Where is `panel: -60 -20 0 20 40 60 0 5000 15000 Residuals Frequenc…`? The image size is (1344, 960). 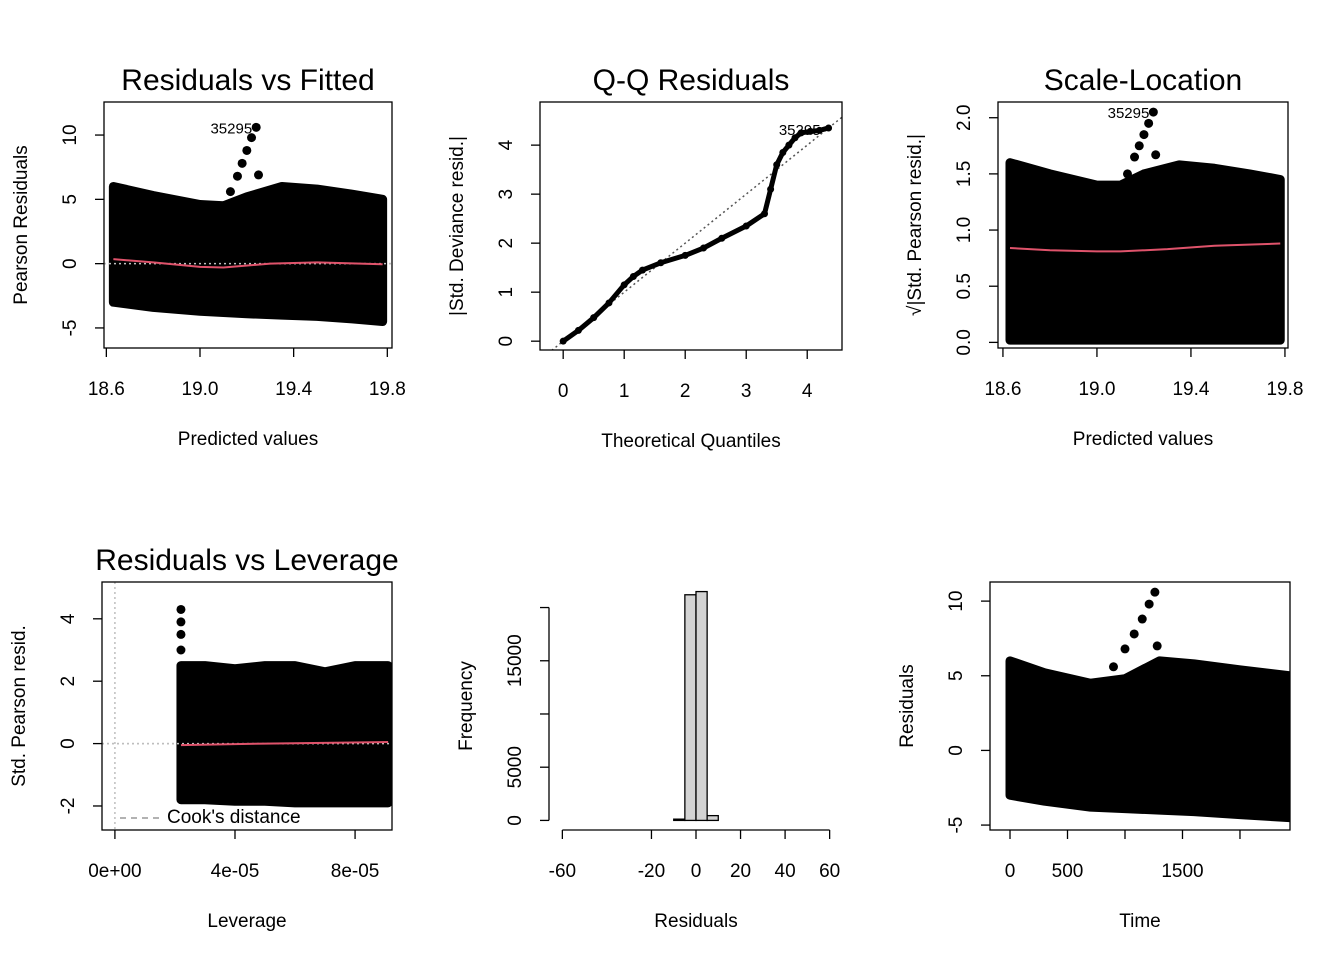 panel: -60 -20 0 20 40 60 0 5000 15000 Residuals Frequenc… is located at coordinates (648, 761).